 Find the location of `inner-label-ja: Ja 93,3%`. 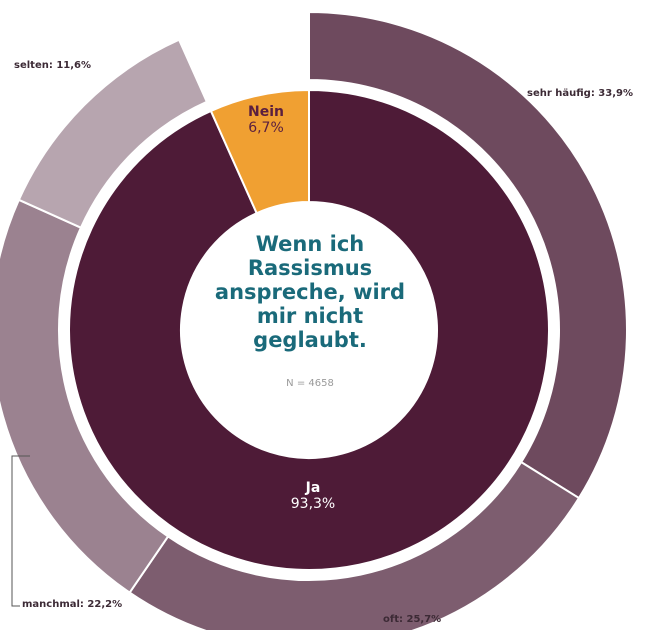

inner-label-ja: Ja 93,3% is located at coordinates (313, 496).